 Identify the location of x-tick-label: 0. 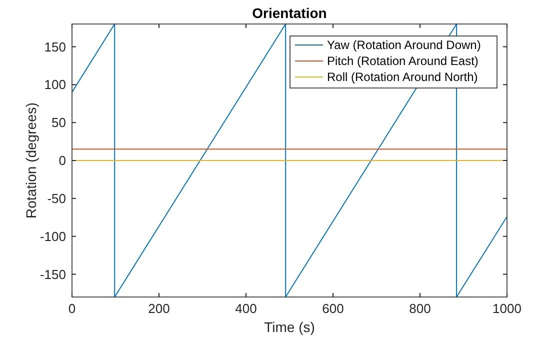
(72, 308).